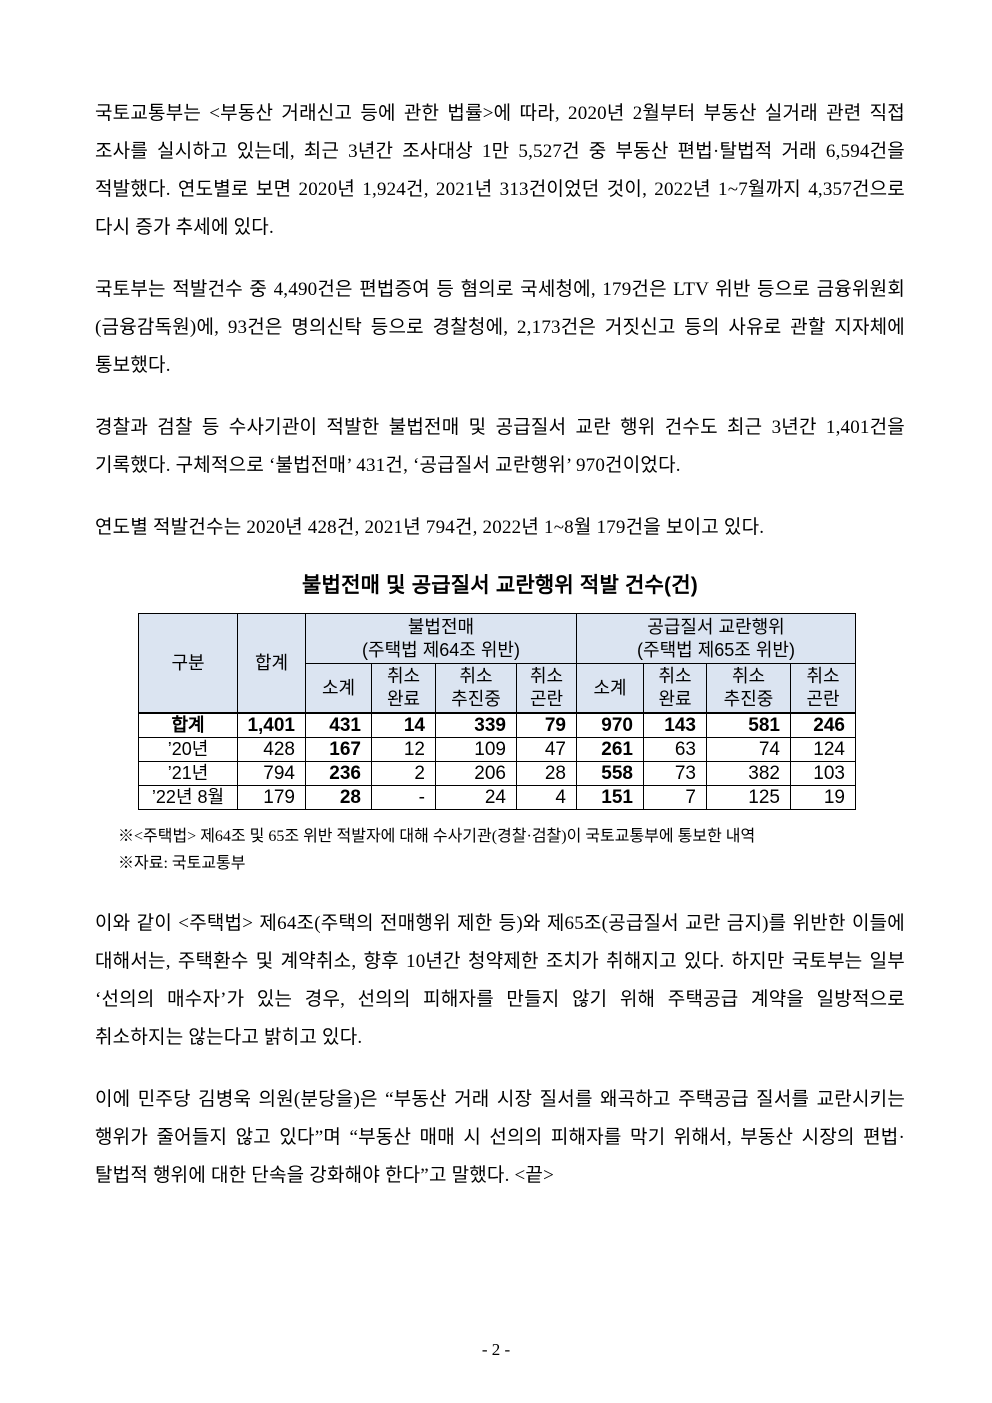 The image size is (992, 1403). I want to click on cell-resale-cancel-difficult: 28, so click(546, 773).